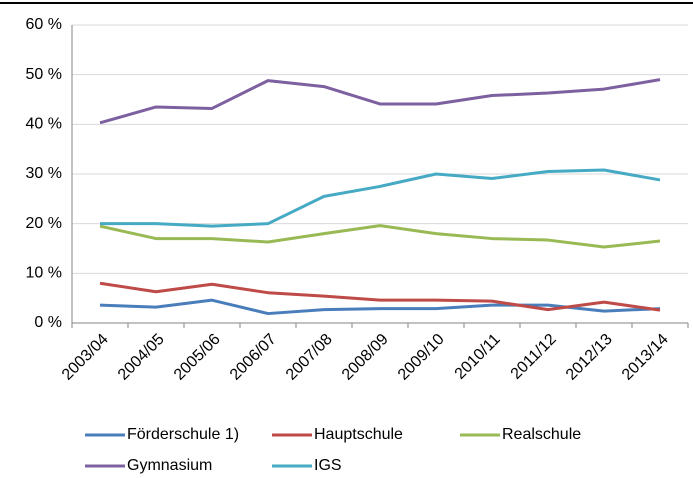 Image resolution: width=693 pixels, height=478 pixels. What do you see at coordinates (589, 357) in the screenshot?
I see `x-tick-label: 2012/13` at bounding box center [589, 357].